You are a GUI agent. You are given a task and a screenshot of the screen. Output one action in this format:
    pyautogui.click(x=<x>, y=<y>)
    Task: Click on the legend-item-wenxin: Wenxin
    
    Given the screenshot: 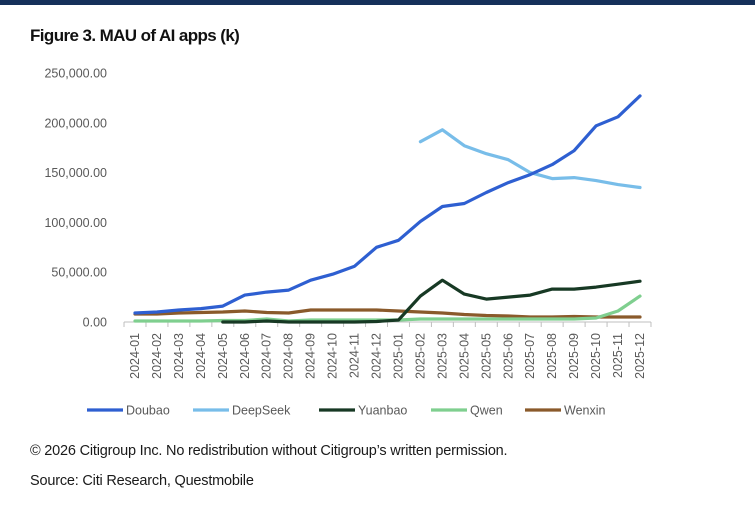 What is the action you would take?
    pyautogui.click(x=565, y=411)
    